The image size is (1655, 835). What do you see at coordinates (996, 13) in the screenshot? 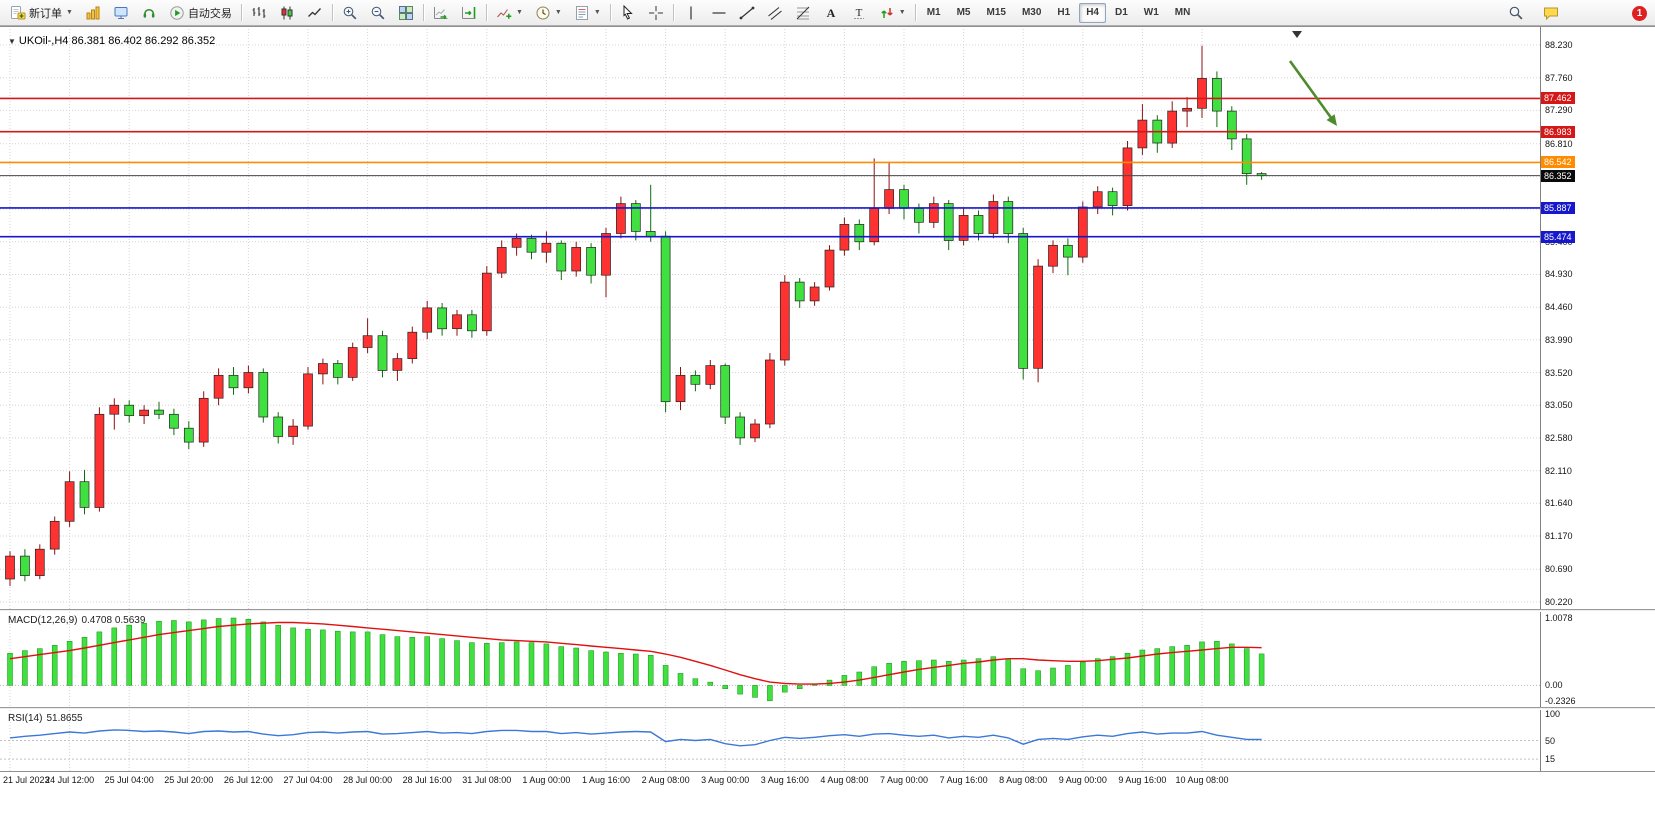
I see `timeframe-m15: M15` at bounding box center [996, 13].